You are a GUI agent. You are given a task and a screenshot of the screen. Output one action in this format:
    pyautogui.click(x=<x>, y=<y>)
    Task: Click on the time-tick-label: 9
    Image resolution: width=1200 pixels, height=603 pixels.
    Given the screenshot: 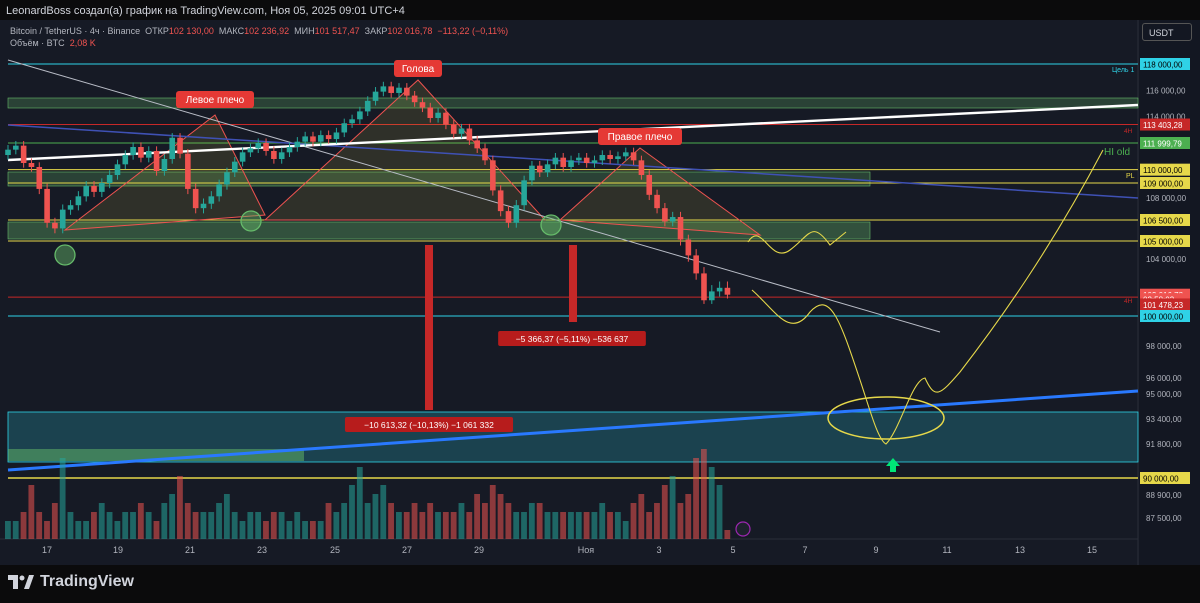 What is the action you would take?
    pyautogui.click(x=875, y=550)
    